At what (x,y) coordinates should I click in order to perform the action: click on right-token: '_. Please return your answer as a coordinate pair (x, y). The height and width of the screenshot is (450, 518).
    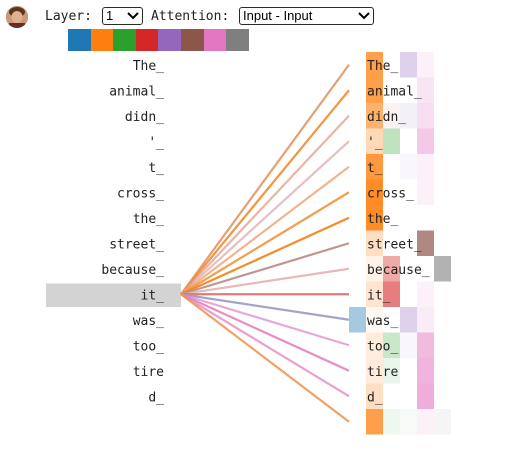
    Looking at the image, I should click on (375, 142).